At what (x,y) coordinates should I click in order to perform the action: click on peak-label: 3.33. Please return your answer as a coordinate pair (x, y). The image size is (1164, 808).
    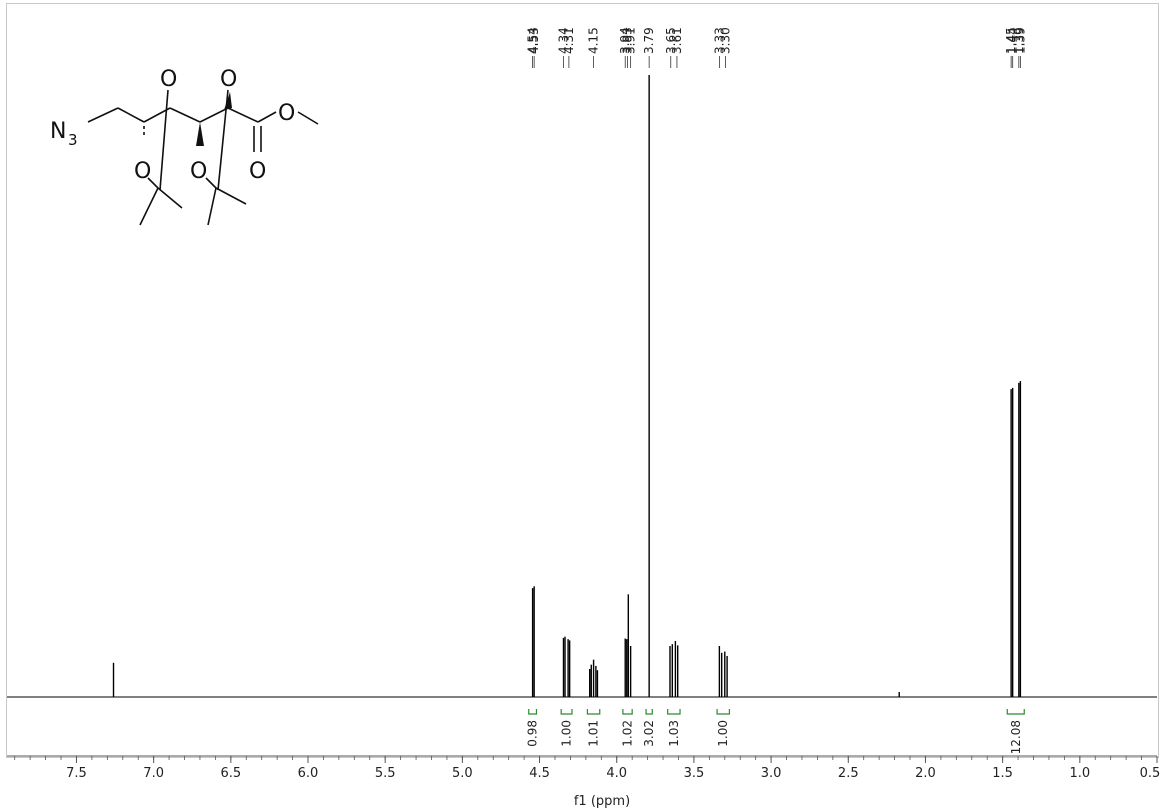
    Looking at the image, I should click on (719, 47).